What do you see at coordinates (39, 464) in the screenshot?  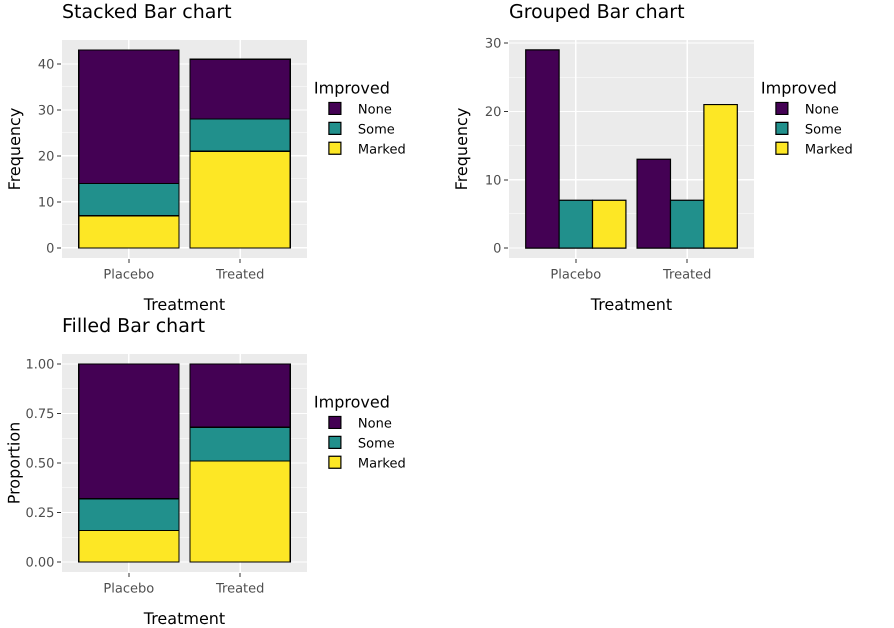 I see `y-tick-label: 0.50` at bounding box center [39, 464].